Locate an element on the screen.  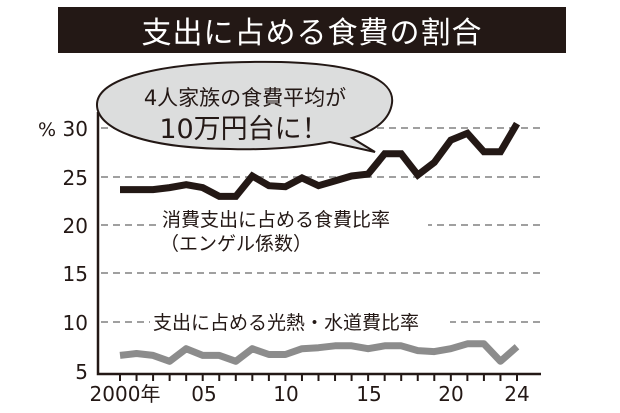
engel-series-sublabel: （エンゲル係数） is located at coordinates (236, 244).